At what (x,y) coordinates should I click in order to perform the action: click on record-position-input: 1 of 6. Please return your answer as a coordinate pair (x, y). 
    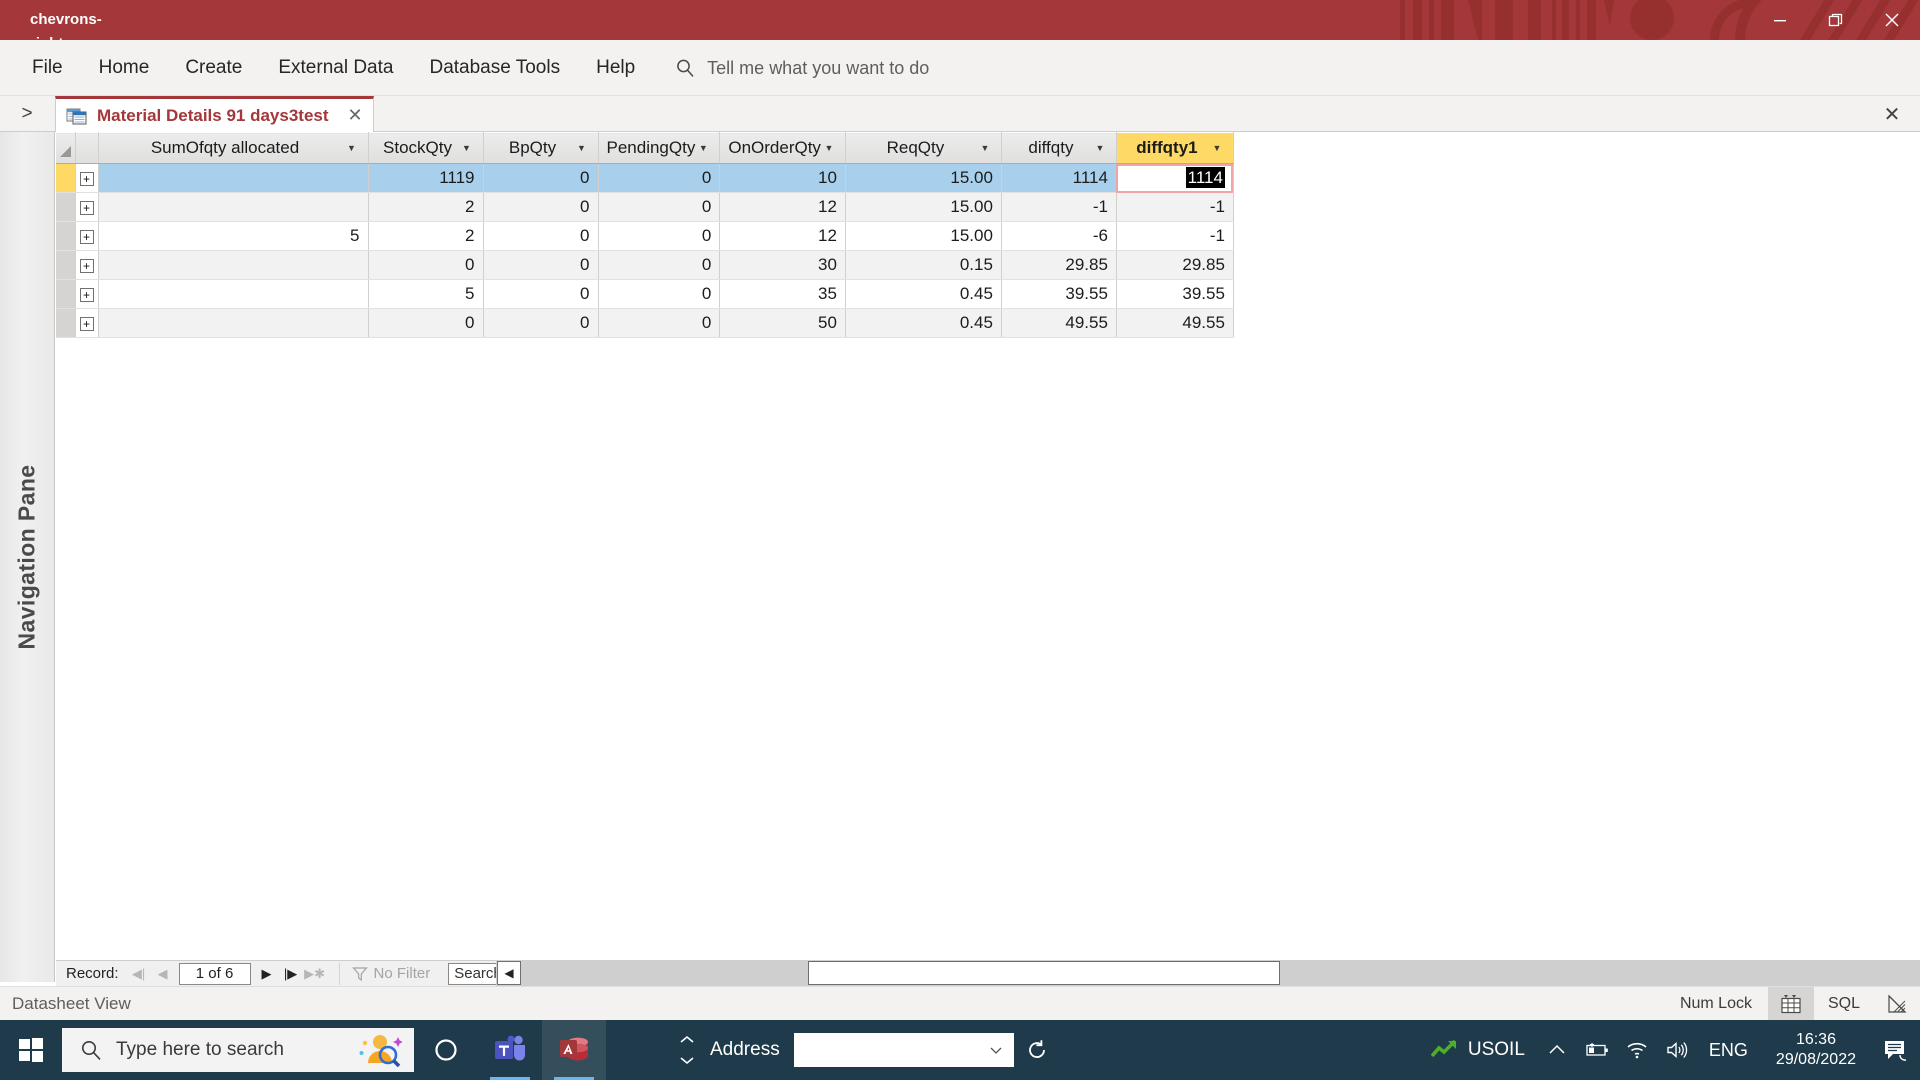
    Looking at the image, I should click on (214, 973).